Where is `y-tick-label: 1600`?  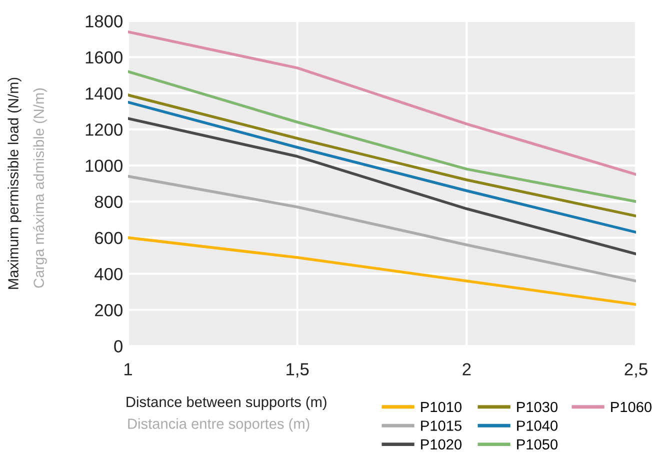 y-tick-label: 1600 is located at coordinates (104, 57).